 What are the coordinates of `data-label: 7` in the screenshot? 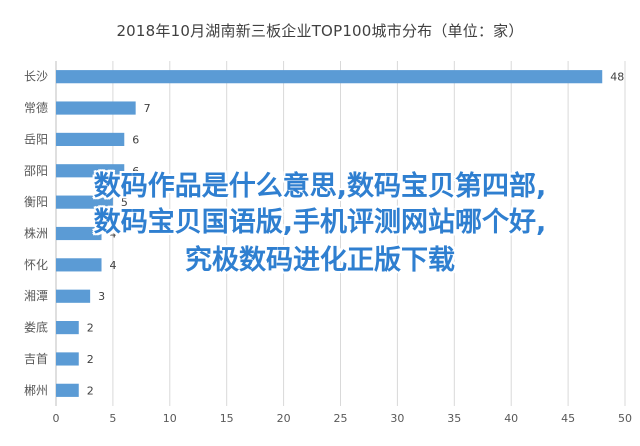 It's located at (147, 108).